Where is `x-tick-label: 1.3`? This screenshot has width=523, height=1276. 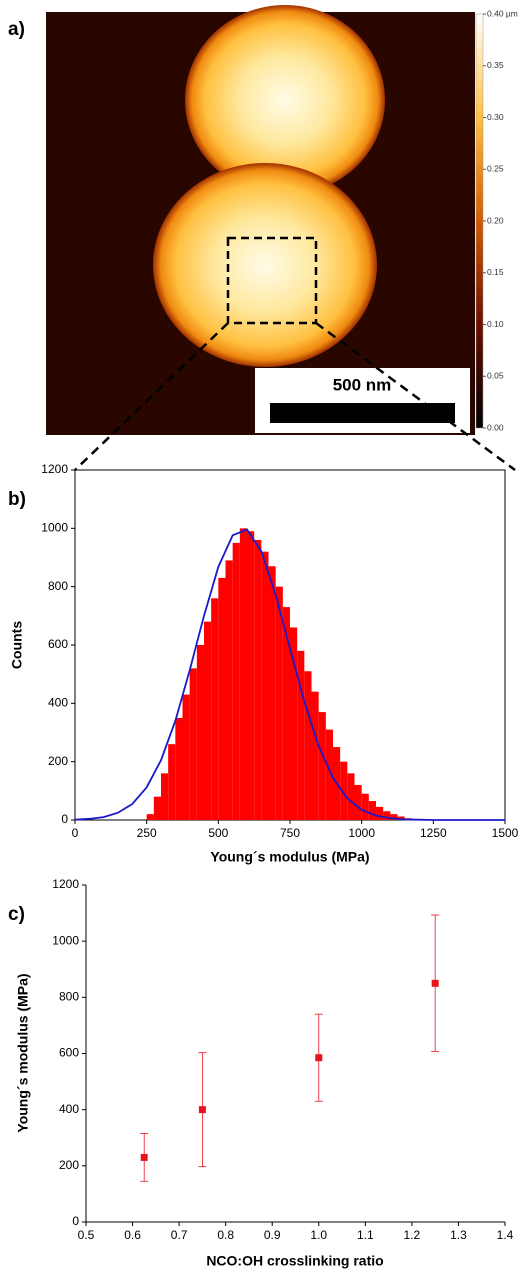
x-tick-label: 1.3 is located at coordinates (458, 1235).